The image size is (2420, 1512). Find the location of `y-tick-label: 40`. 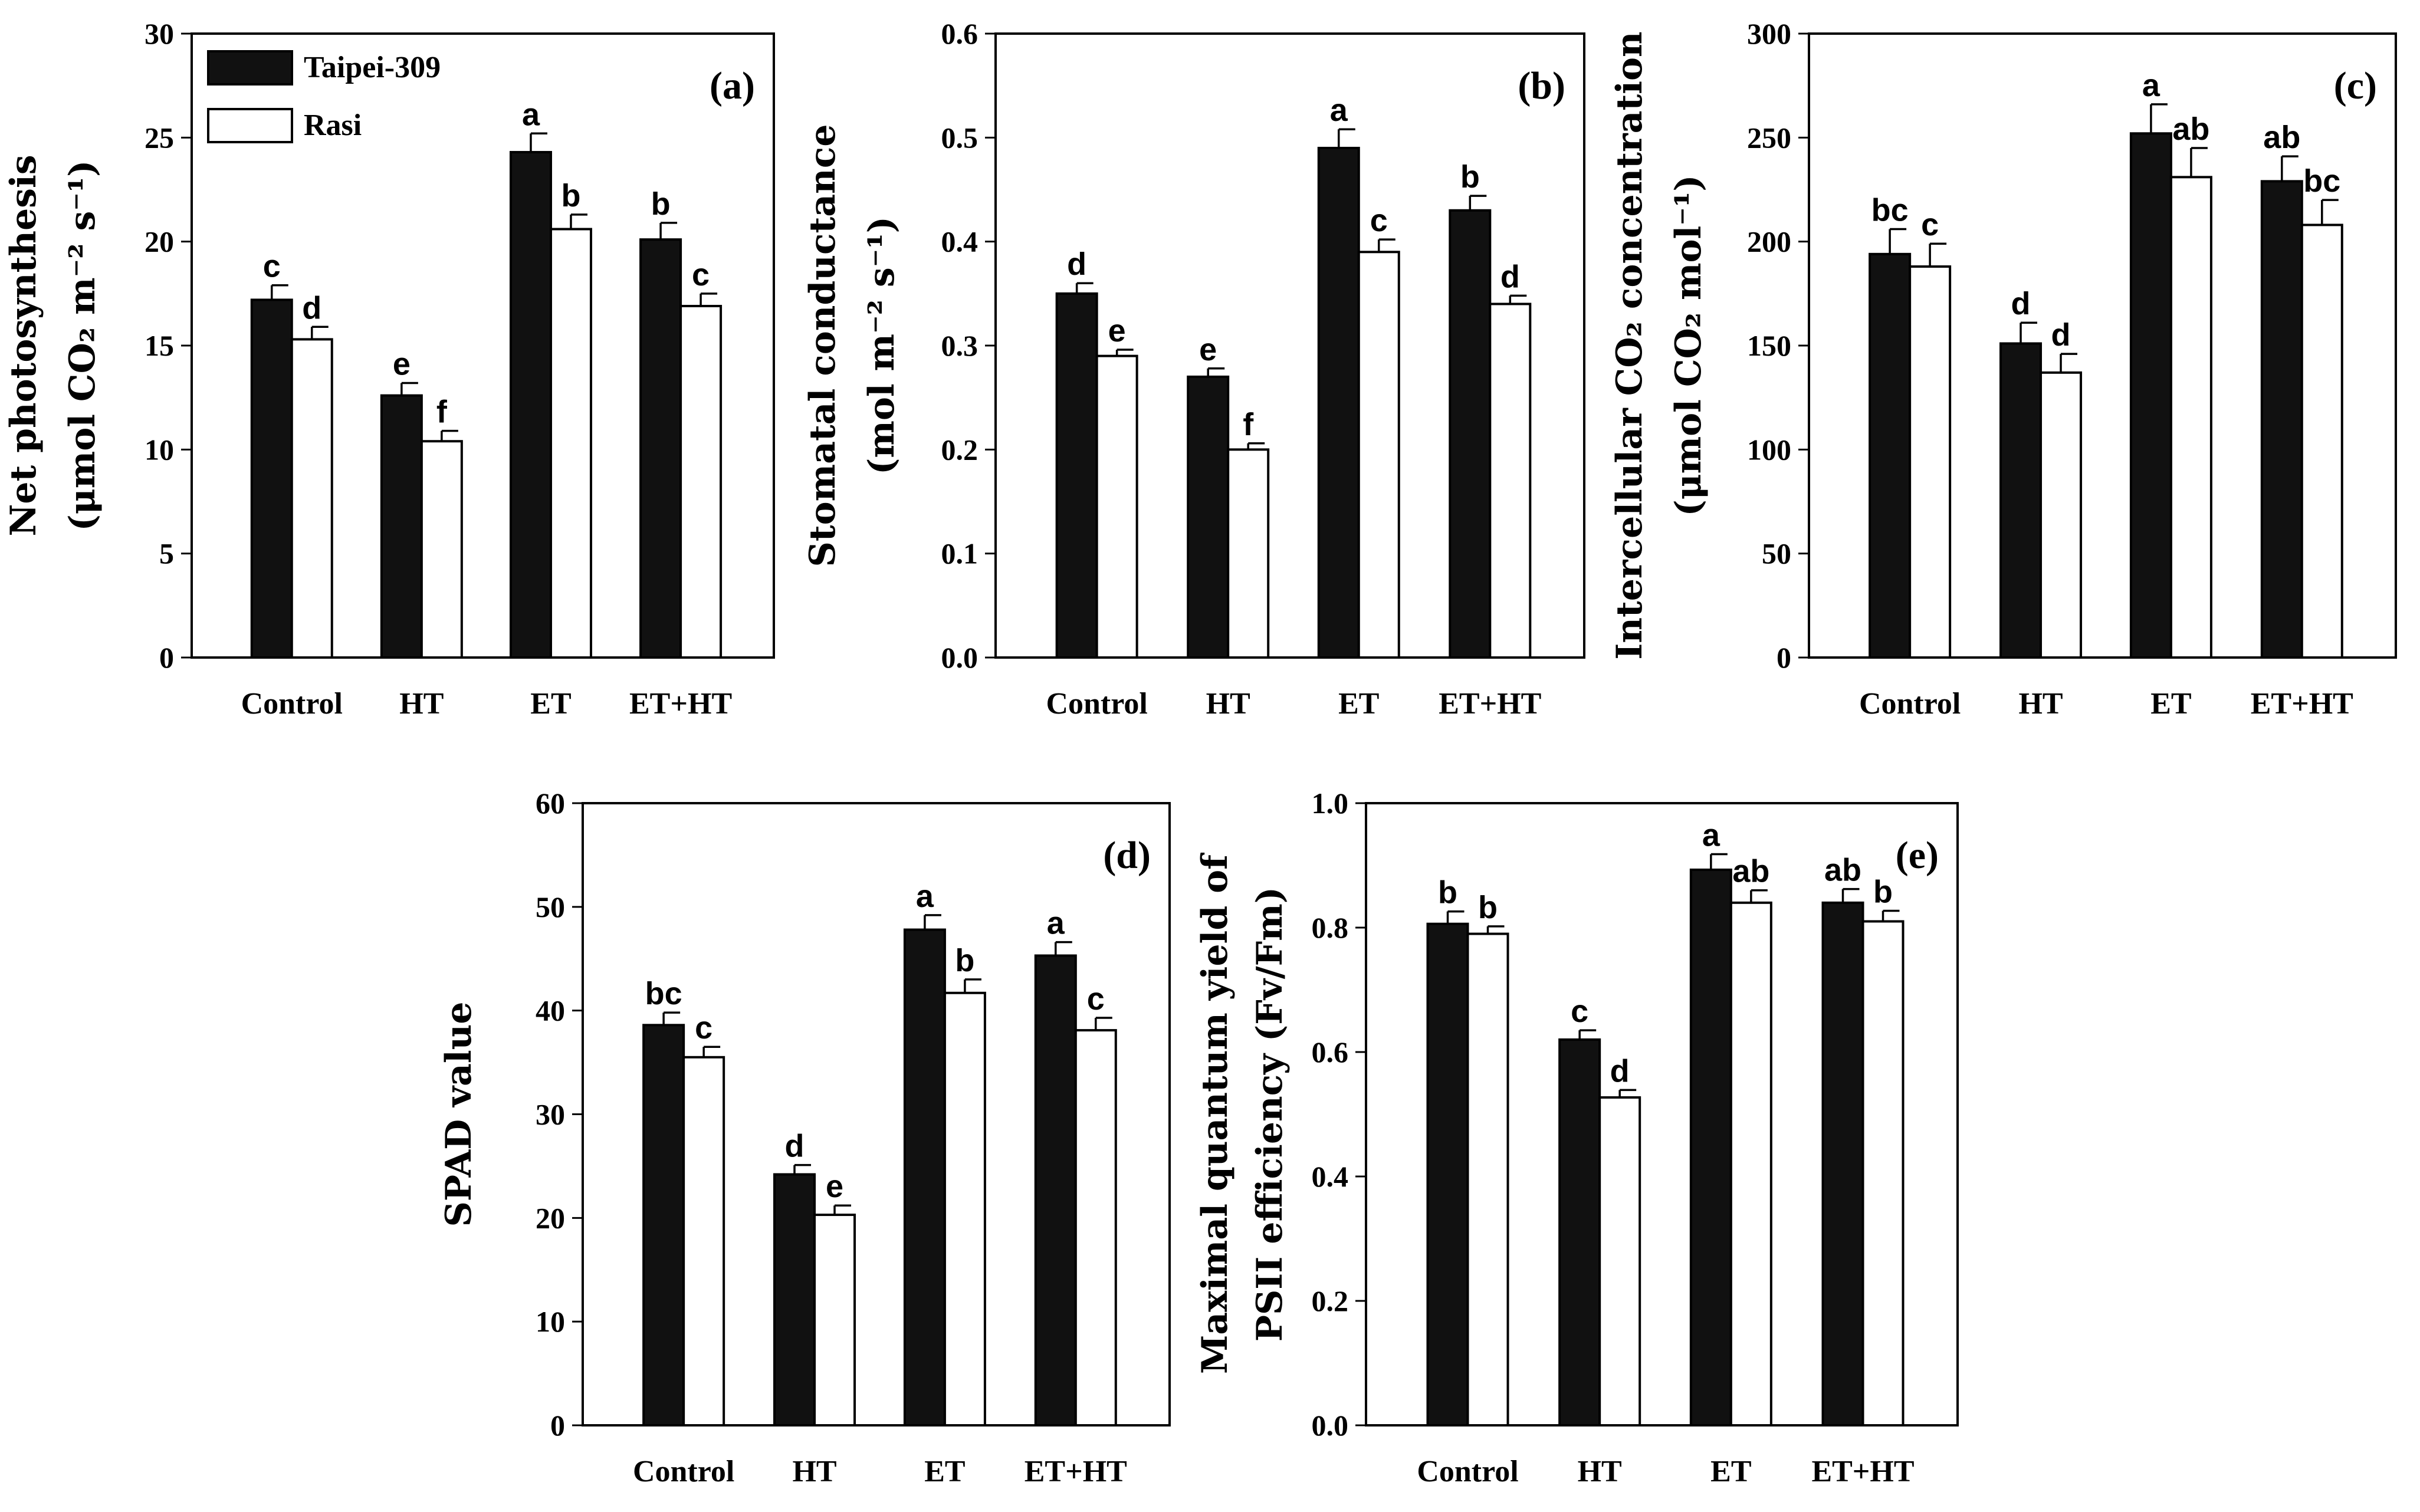

y-tick-label: 40 is located at coordinates (550, 1011).